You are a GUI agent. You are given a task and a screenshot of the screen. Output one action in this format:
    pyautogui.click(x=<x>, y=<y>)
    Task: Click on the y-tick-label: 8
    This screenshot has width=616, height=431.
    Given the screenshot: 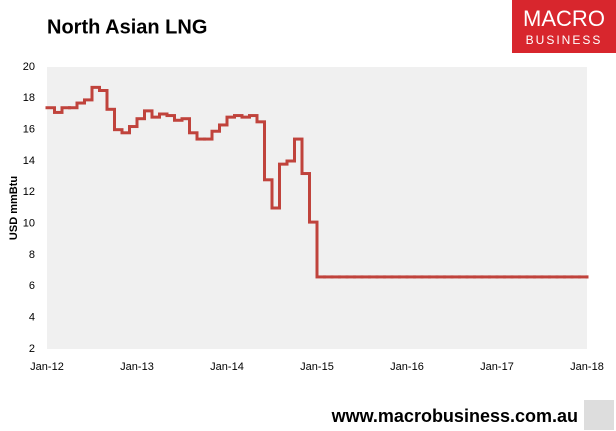 What is the action you would take?
    pyautogui.click(x=32, y=255)
    